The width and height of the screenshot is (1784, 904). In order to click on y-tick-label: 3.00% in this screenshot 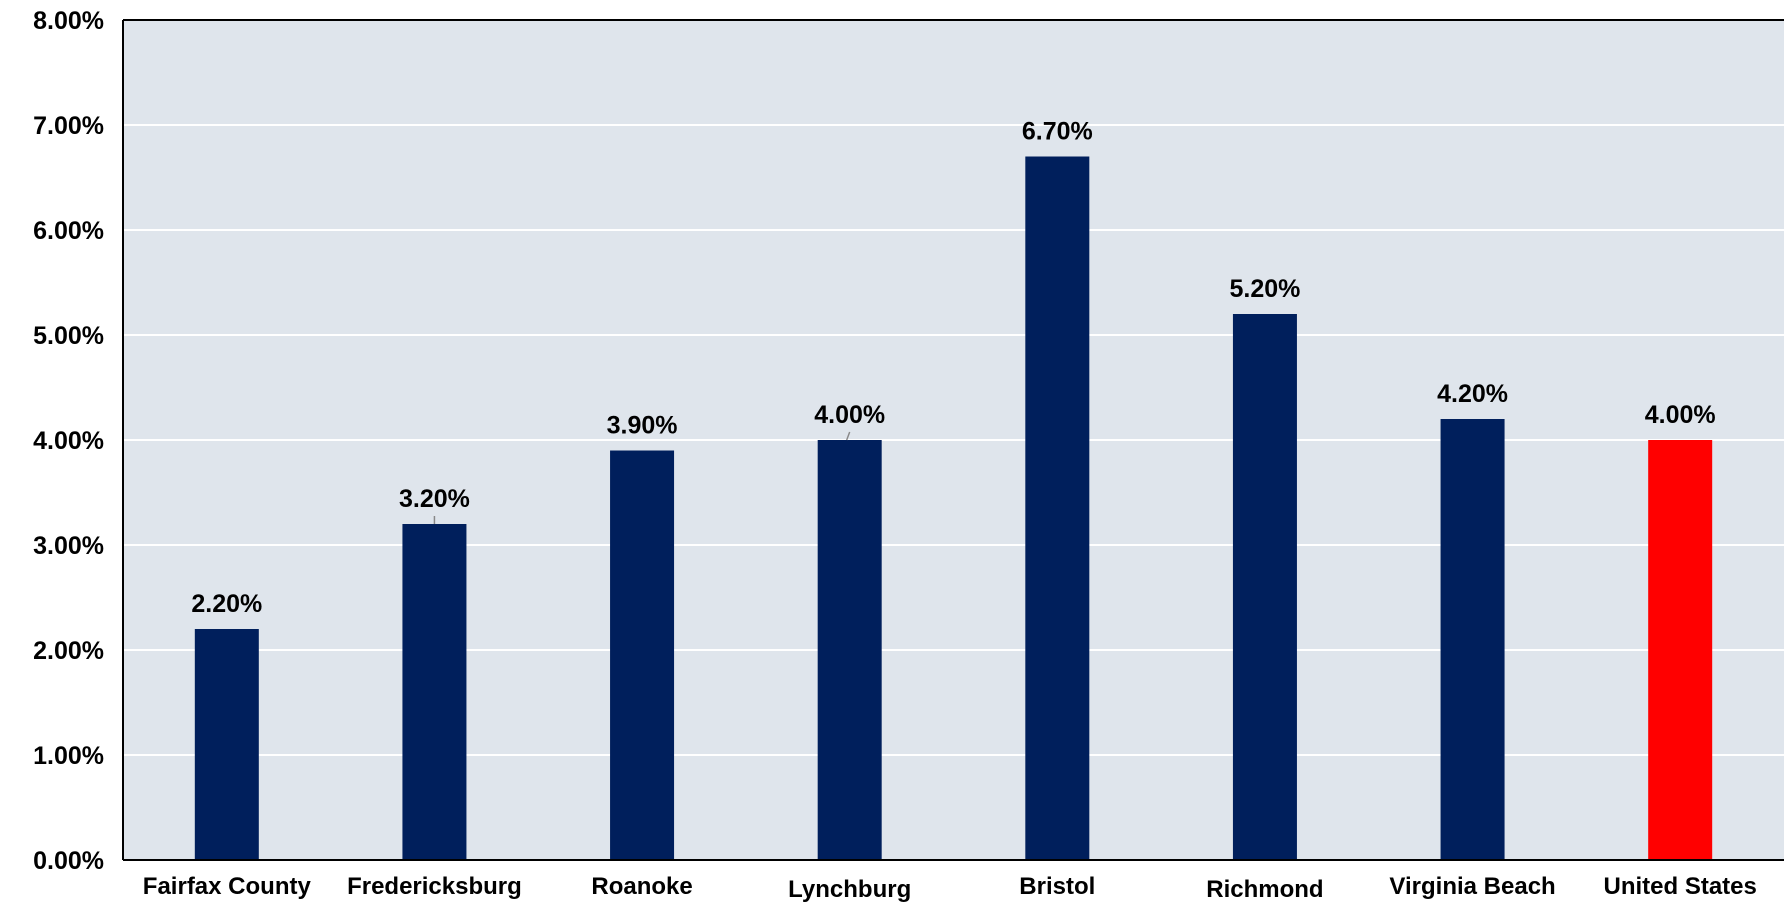, I will do `click(68, 546)`.